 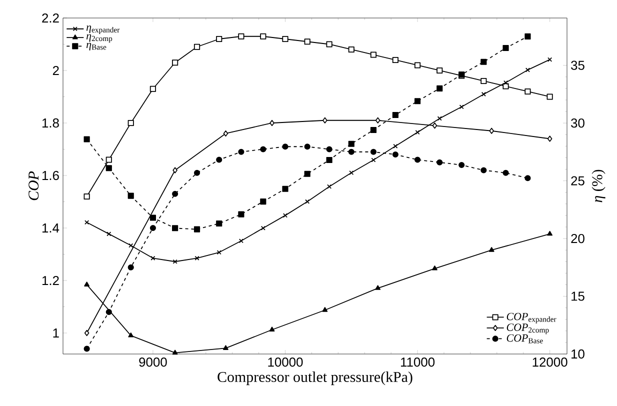 What do you see at coordinates (577, 65) in the screenshot?
I see `y2-tick-label: 35` at bounding box center [577, 65].